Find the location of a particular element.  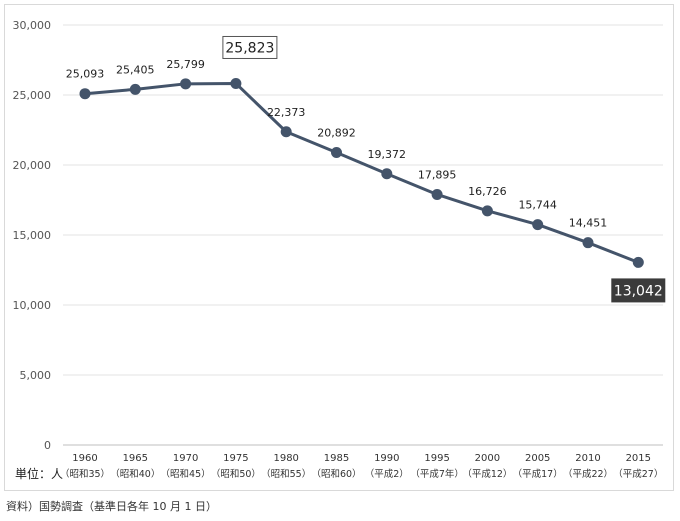

x-tick-label: 1990 is located at coordinates (386, 458).